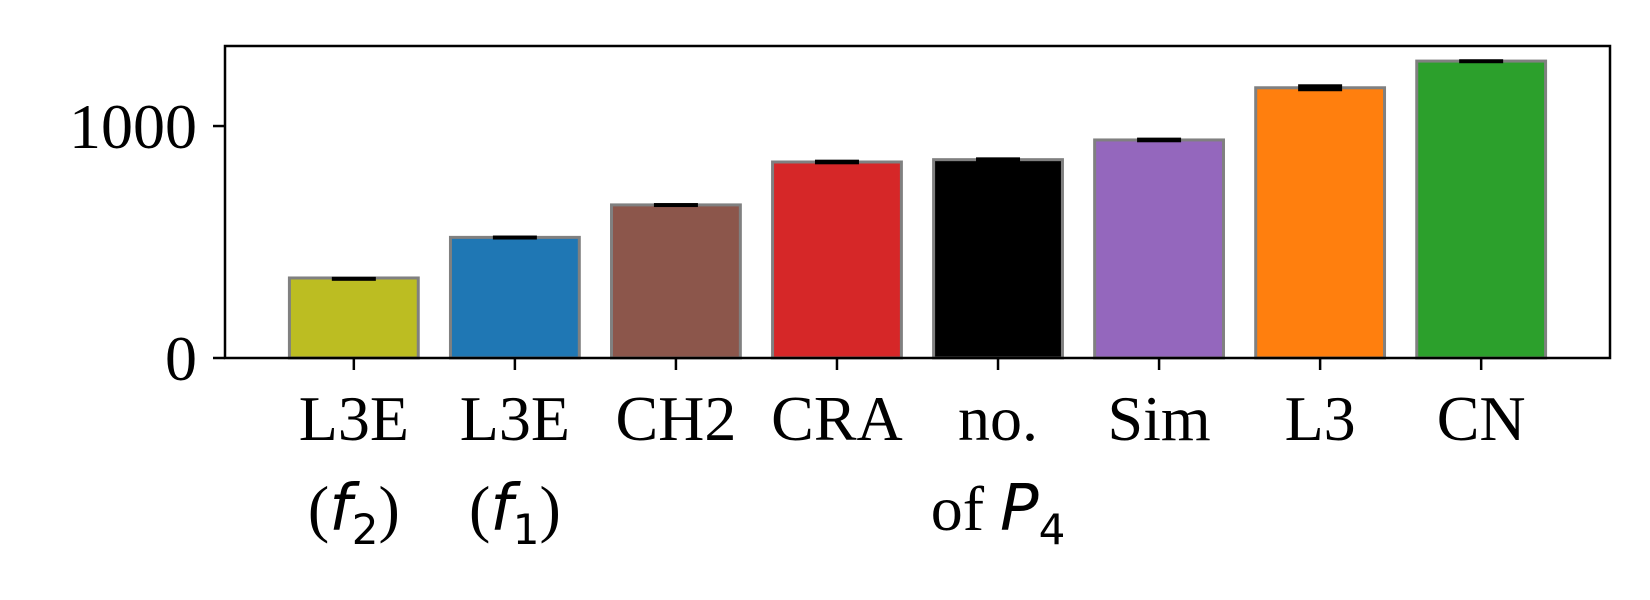 This screenshot has height=600, width=1650. I want to click on x-tick-label: Sim, so click(1158, 418).